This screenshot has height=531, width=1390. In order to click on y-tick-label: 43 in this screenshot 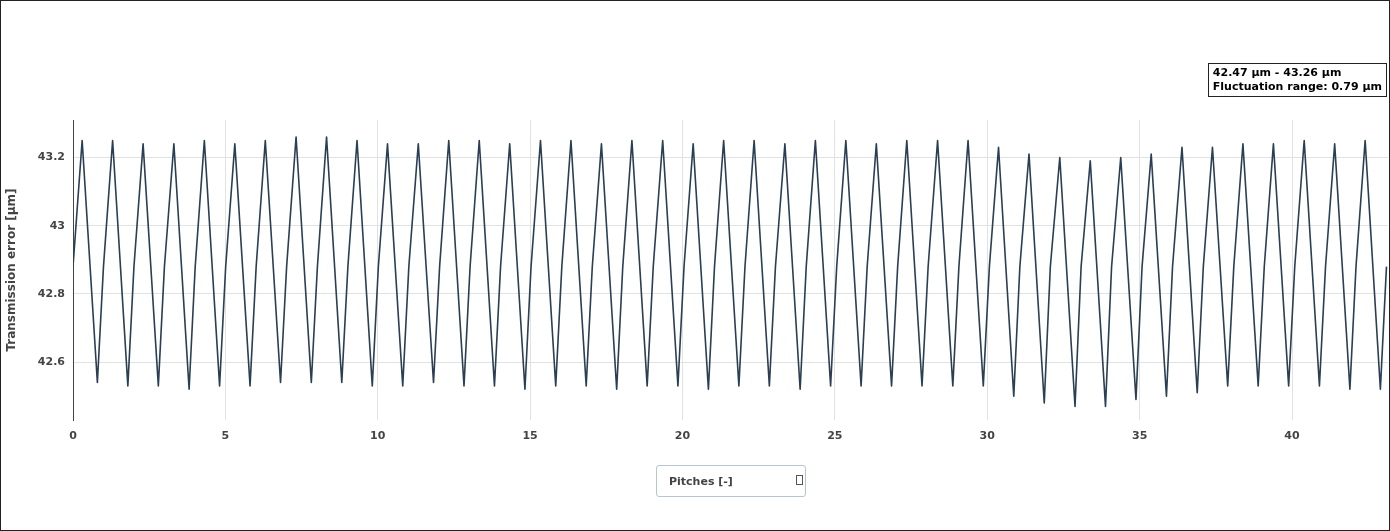, I will do `click(57, 225)`.